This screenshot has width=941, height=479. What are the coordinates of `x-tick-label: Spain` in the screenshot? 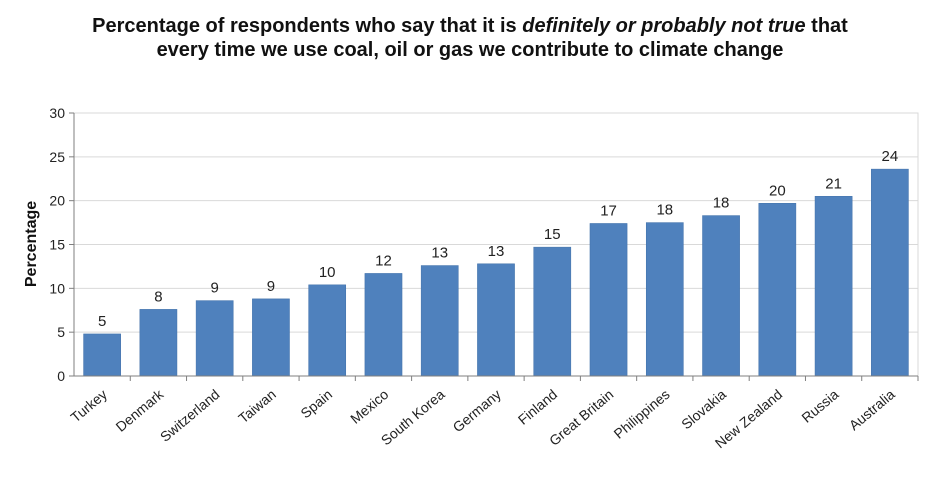 It's located at (316, 403).